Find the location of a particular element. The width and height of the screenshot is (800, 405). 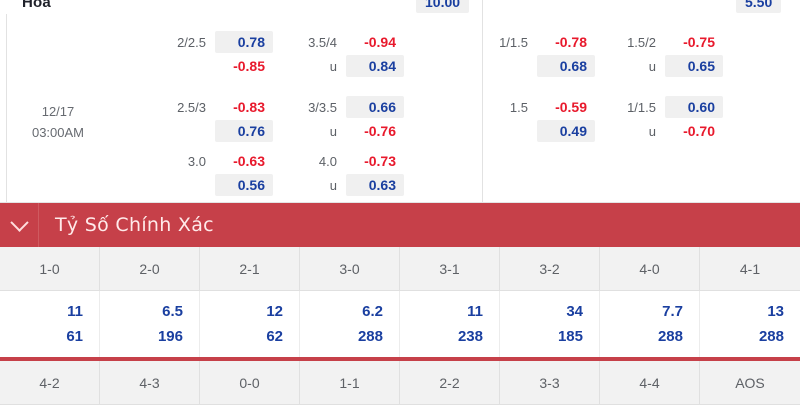

odd-value: -0.78 is located at coordinates (571, 42).